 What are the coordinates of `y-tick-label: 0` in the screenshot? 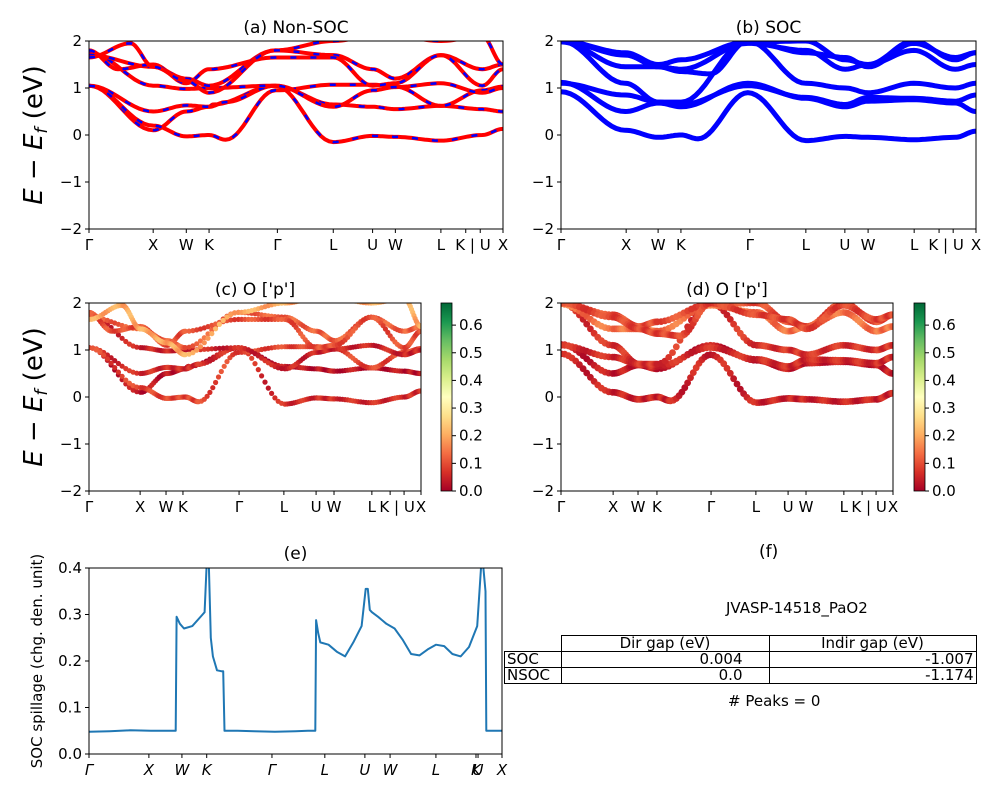 It's located at (549, 397).